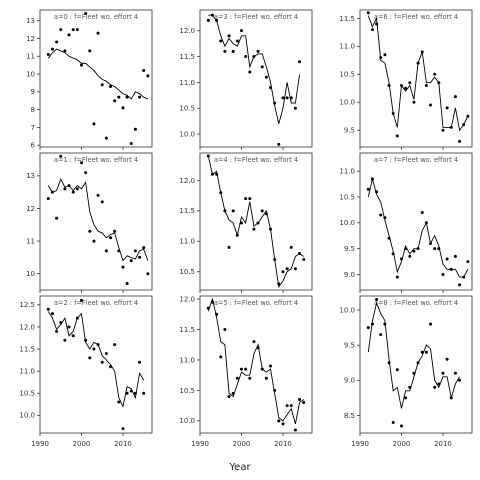  I want to click on y-tick-label: 12, so click(30, 39).